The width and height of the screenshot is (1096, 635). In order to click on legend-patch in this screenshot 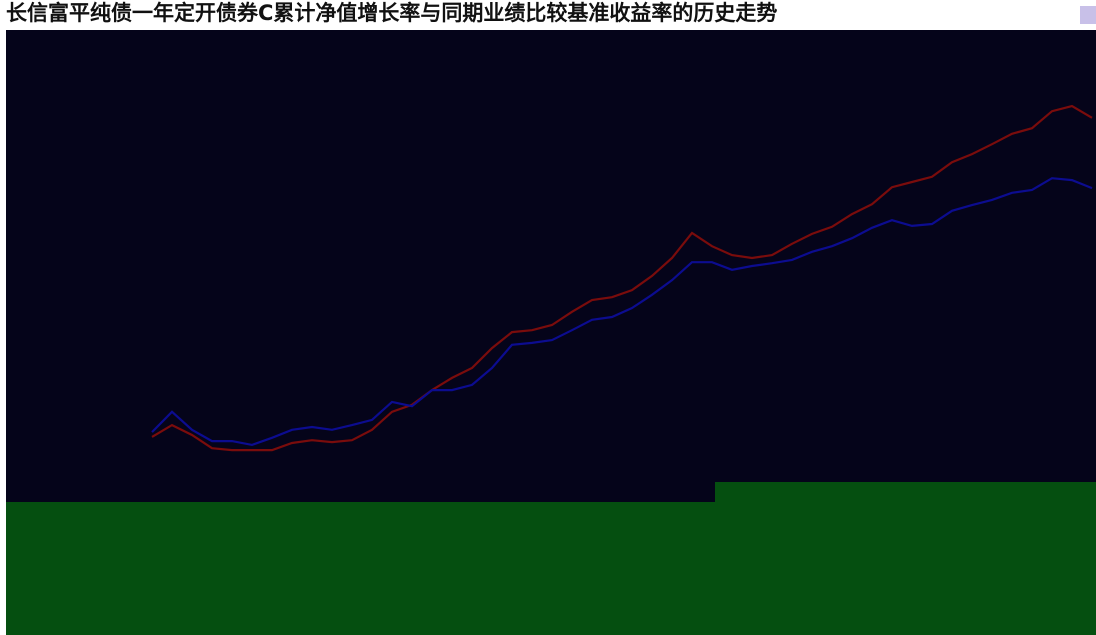, I will do `click(905, 492)`.